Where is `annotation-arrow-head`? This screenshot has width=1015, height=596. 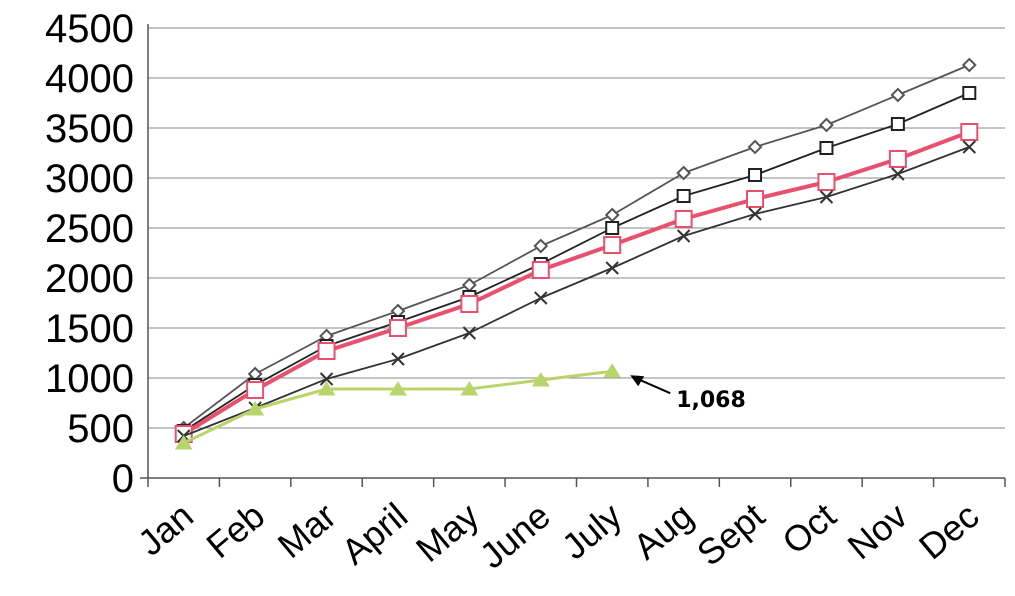
annotation-arrow-head is located at coordinates (637, 381).